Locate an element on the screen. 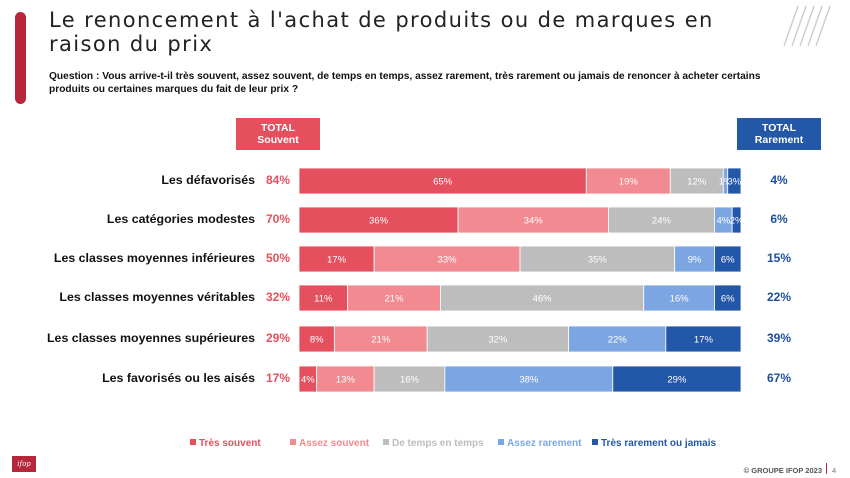 The image size is (850, 478). total-souvent-header: TOTAL Souvent is located at coordinates (278, 134).